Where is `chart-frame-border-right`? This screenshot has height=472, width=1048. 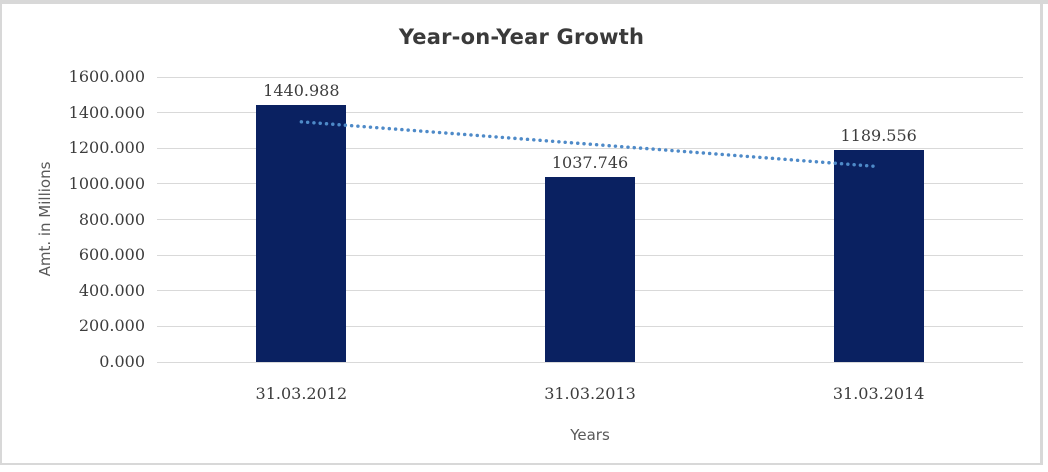
chart-frame-border-right is located at coordinates (1041, 234).